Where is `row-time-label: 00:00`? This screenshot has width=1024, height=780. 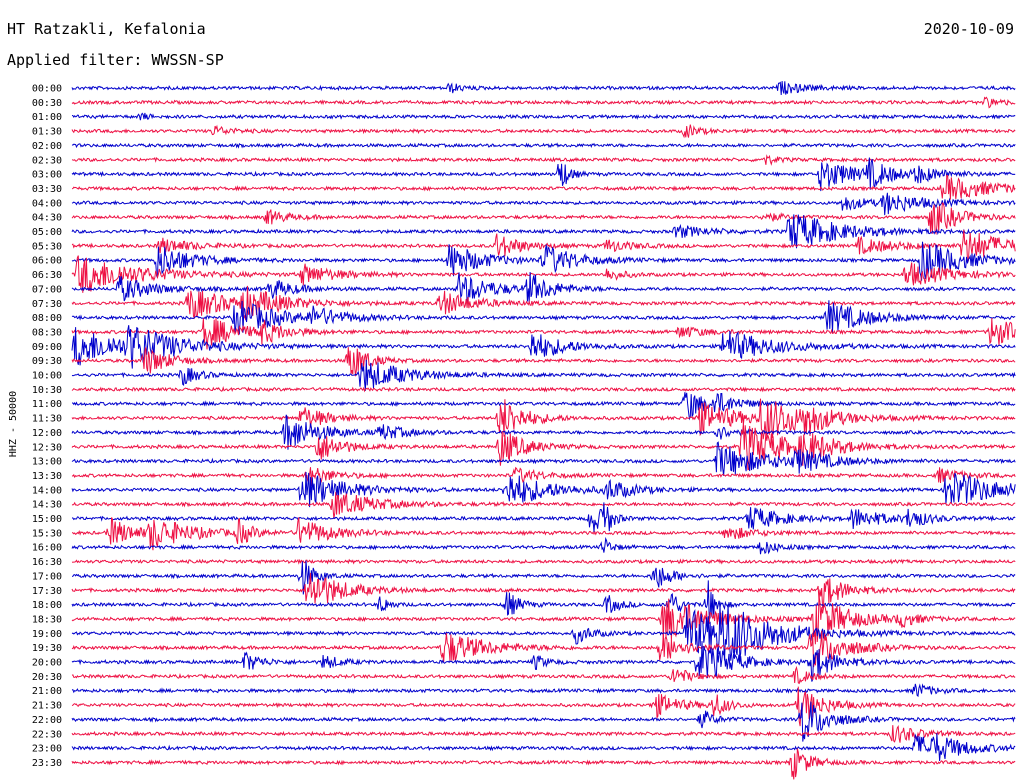 row-time-label: 00:00 is located at coordinates (47, 89).